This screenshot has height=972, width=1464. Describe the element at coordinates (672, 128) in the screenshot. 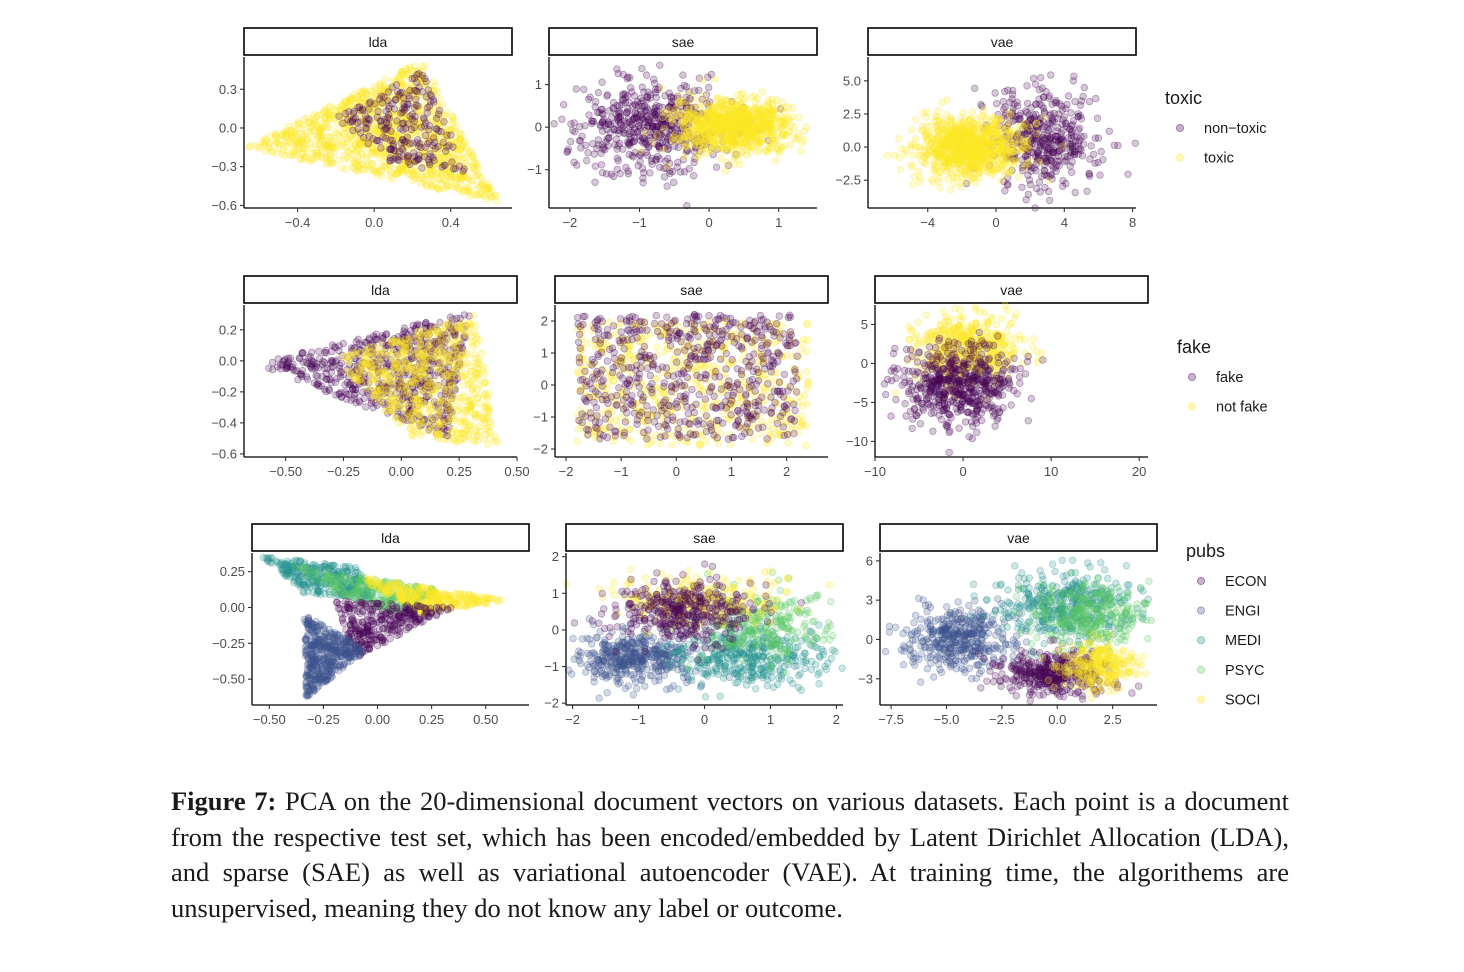

I see `facet-toxic-sae: sae−2 −1 0 110−1` at that location.